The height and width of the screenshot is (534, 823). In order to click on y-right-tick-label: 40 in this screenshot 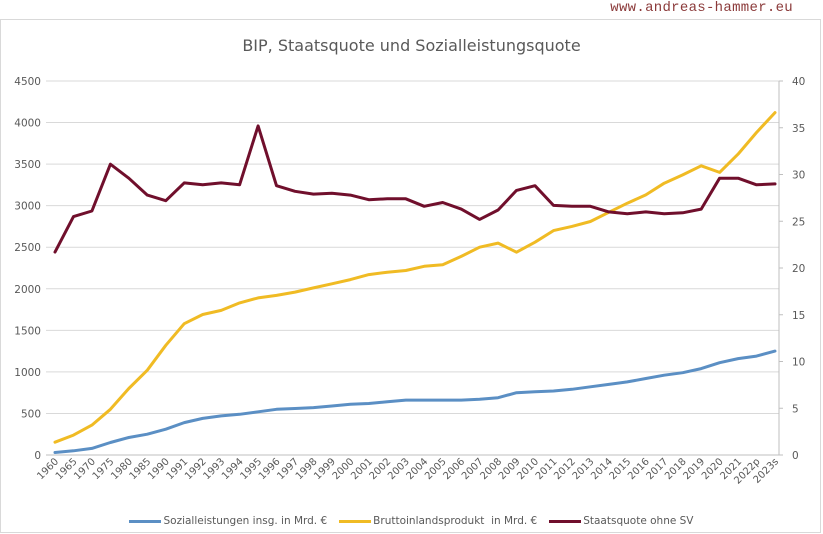, I will do `click(798, 82)`.